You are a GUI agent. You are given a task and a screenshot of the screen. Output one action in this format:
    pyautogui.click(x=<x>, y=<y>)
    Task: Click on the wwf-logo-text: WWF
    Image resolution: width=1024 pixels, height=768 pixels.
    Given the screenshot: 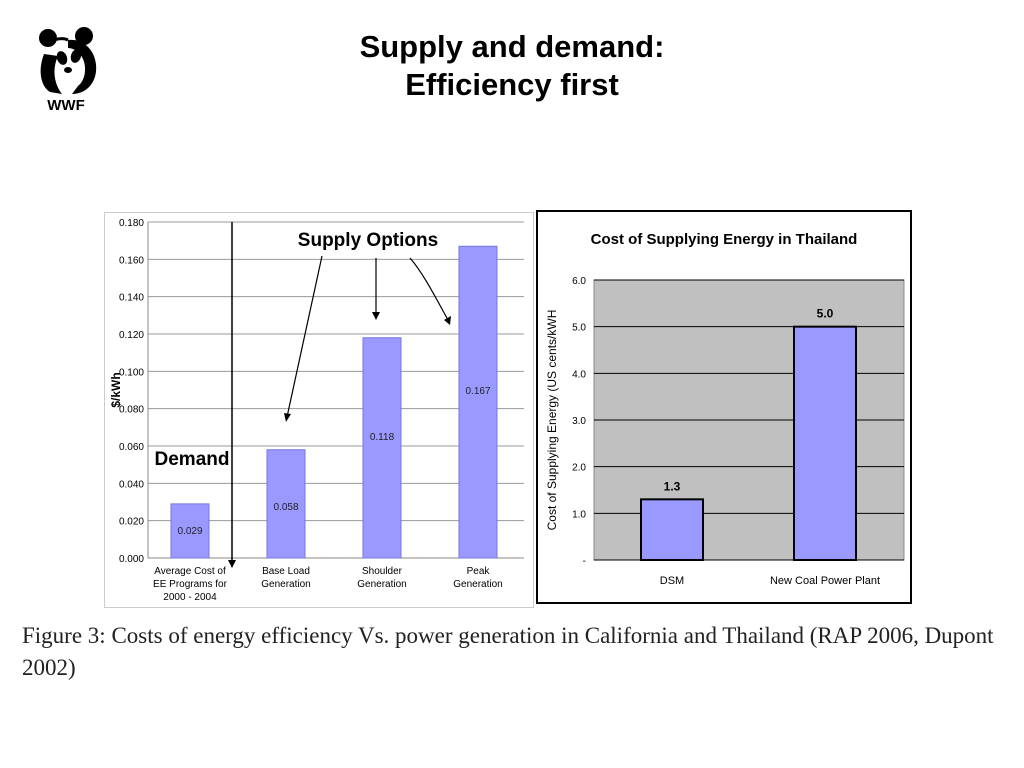 What is the action you would take?
    pyautogui.click(x=65, y=105)
    